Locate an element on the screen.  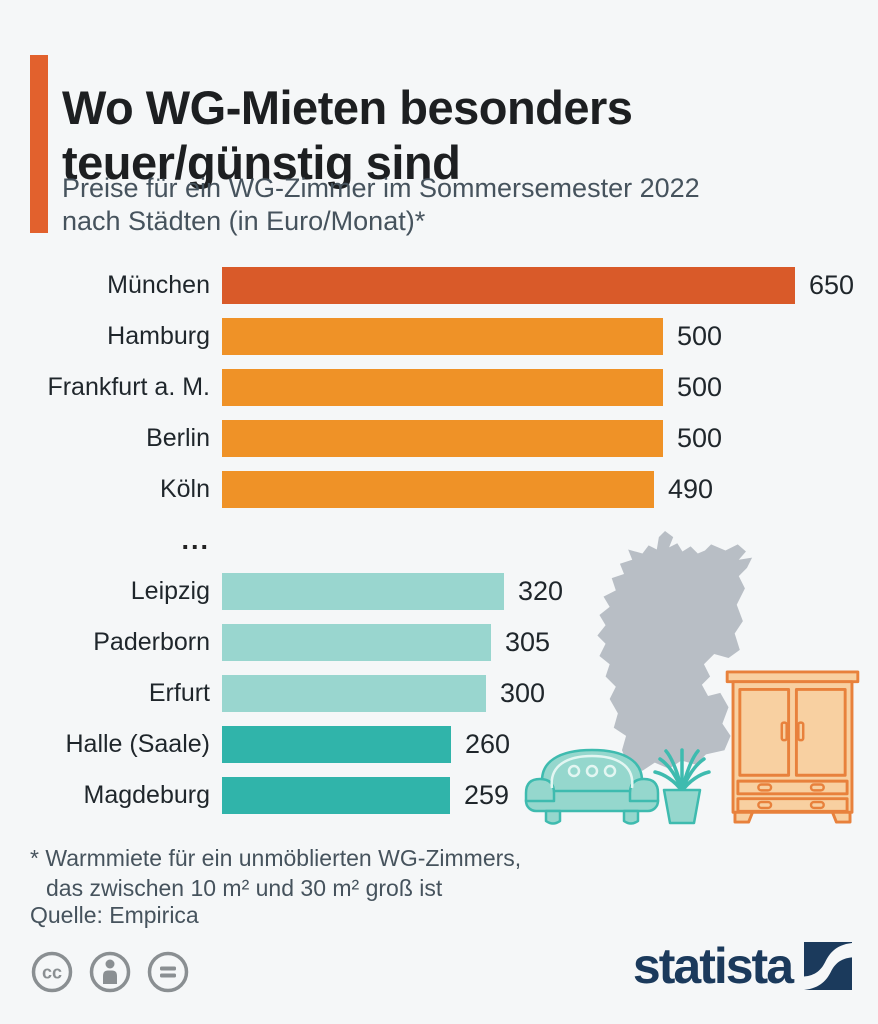
bar-row: Frankfurt a. M. 500 is located at coordinates (439, 387).